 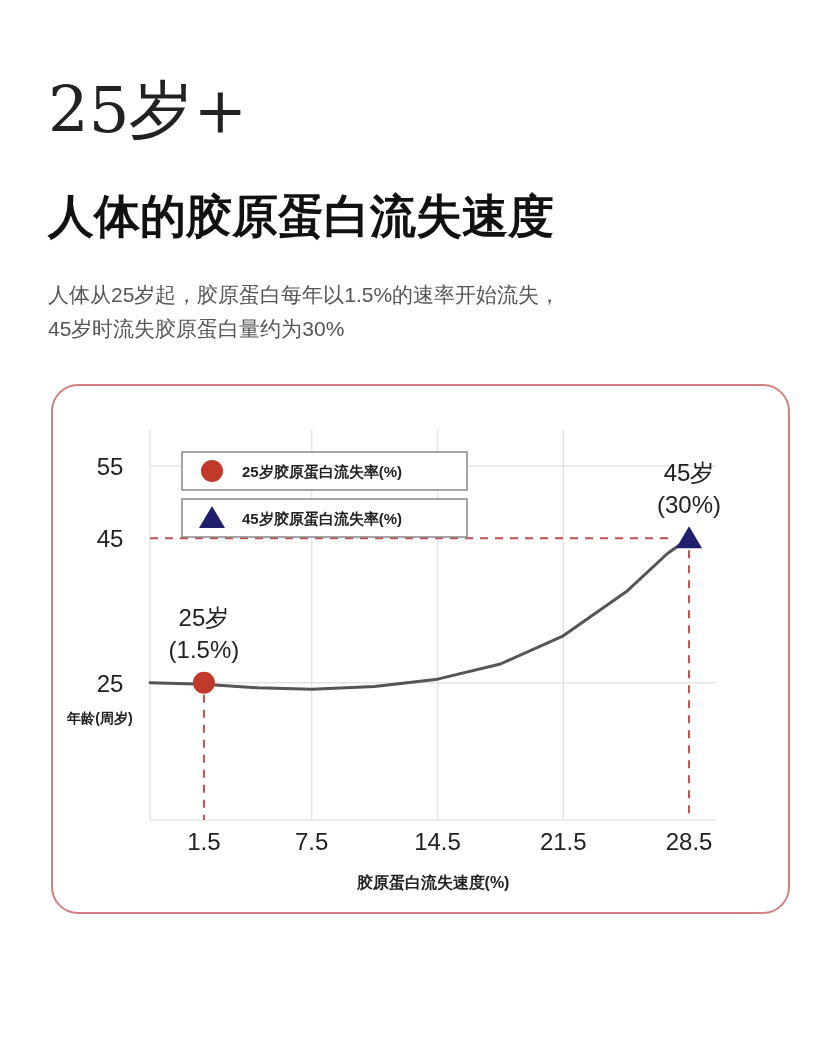 I want to click on x-tick-label: 1.5, so click(x=204, y=841).